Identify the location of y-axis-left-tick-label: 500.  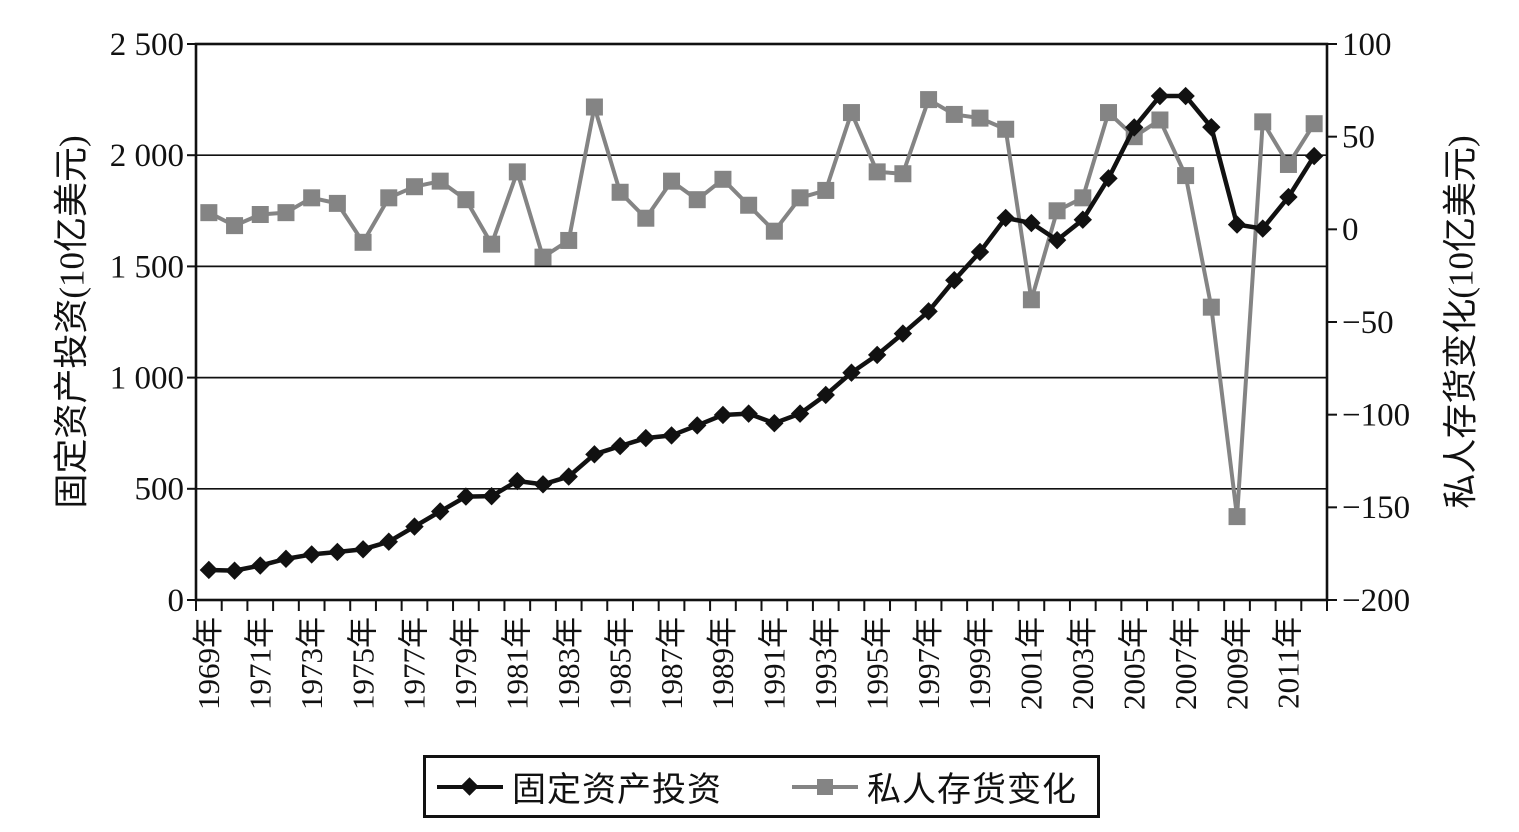
(160, 490).